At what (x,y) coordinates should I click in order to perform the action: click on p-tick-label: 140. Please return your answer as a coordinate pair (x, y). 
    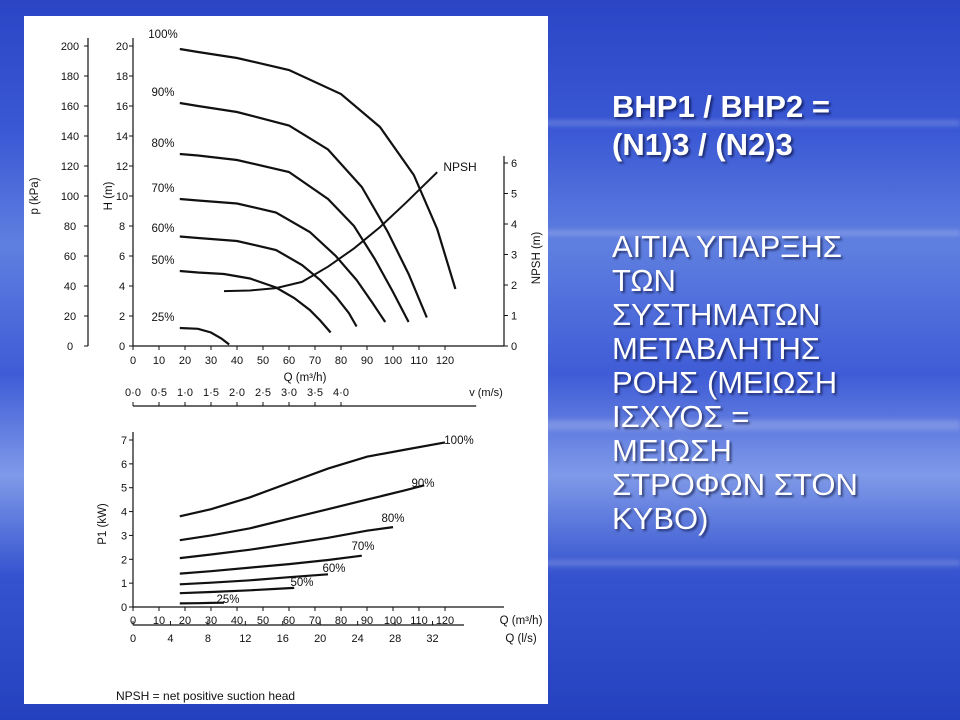
    Looking at the image, I should click on (70, 137).